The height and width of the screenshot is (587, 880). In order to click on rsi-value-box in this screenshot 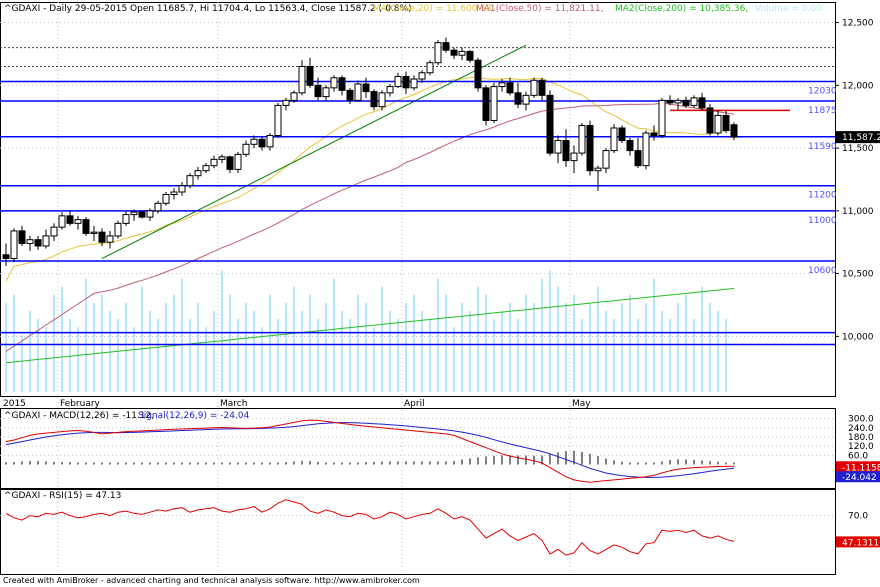, I will do `click(858, 542)`.